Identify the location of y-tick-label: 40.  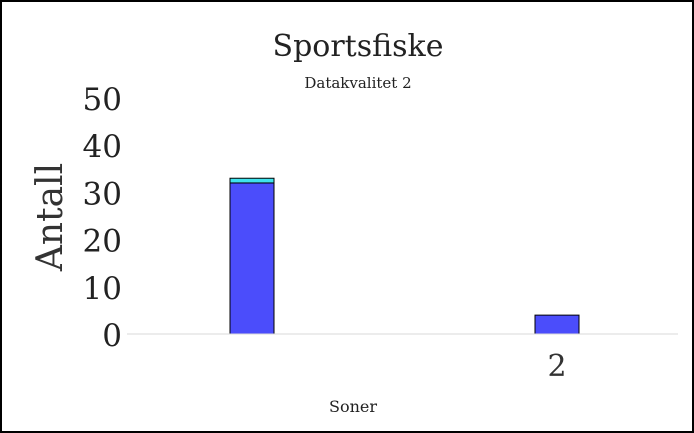
(102, 147).